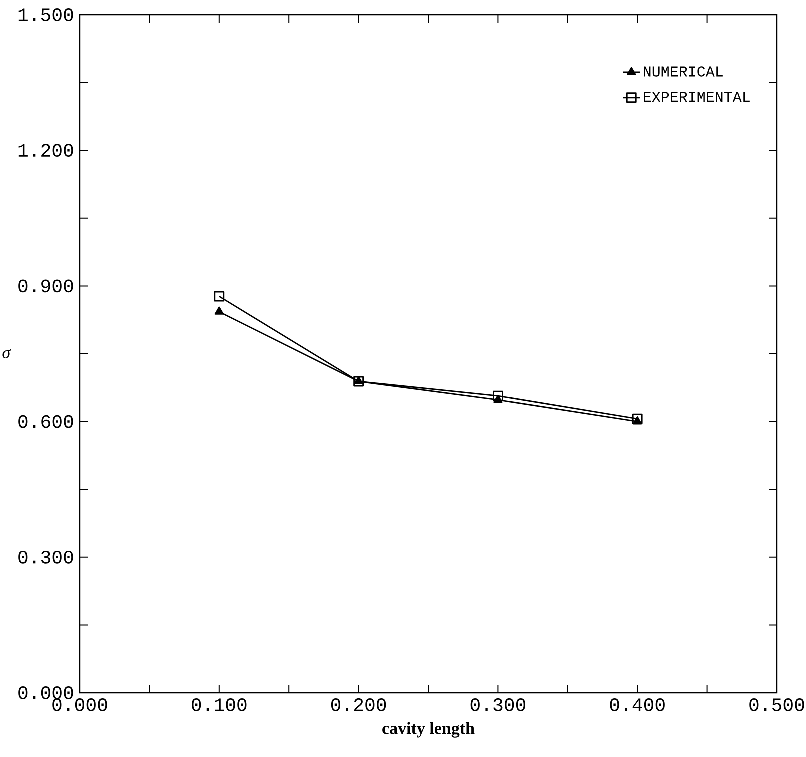 Image resolution: width=806 pixels, height=757 pixels. Describe the element at coordinates (683, 71) in the screenshot. I see `legend-label: NUMERICAL` at that location.